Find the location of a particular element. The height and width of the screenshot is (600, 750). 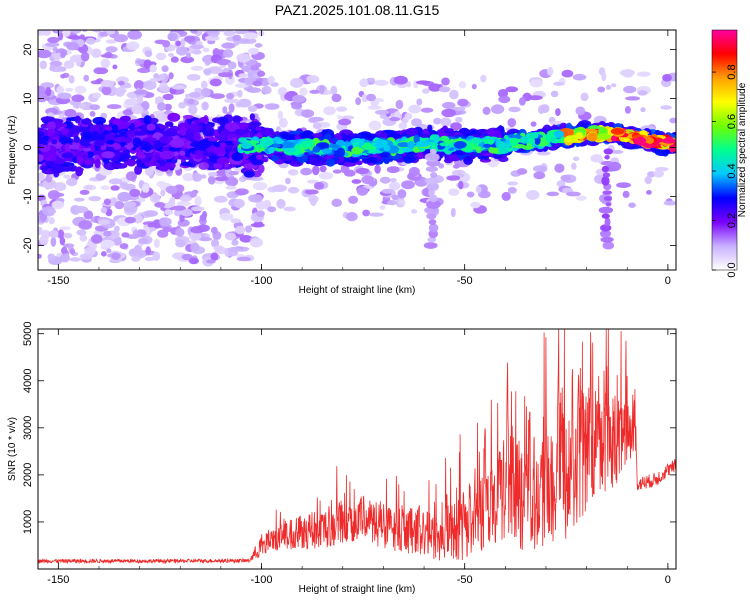

spectrogram-x-tick-label: 0 is located at coordinates (668, 281).